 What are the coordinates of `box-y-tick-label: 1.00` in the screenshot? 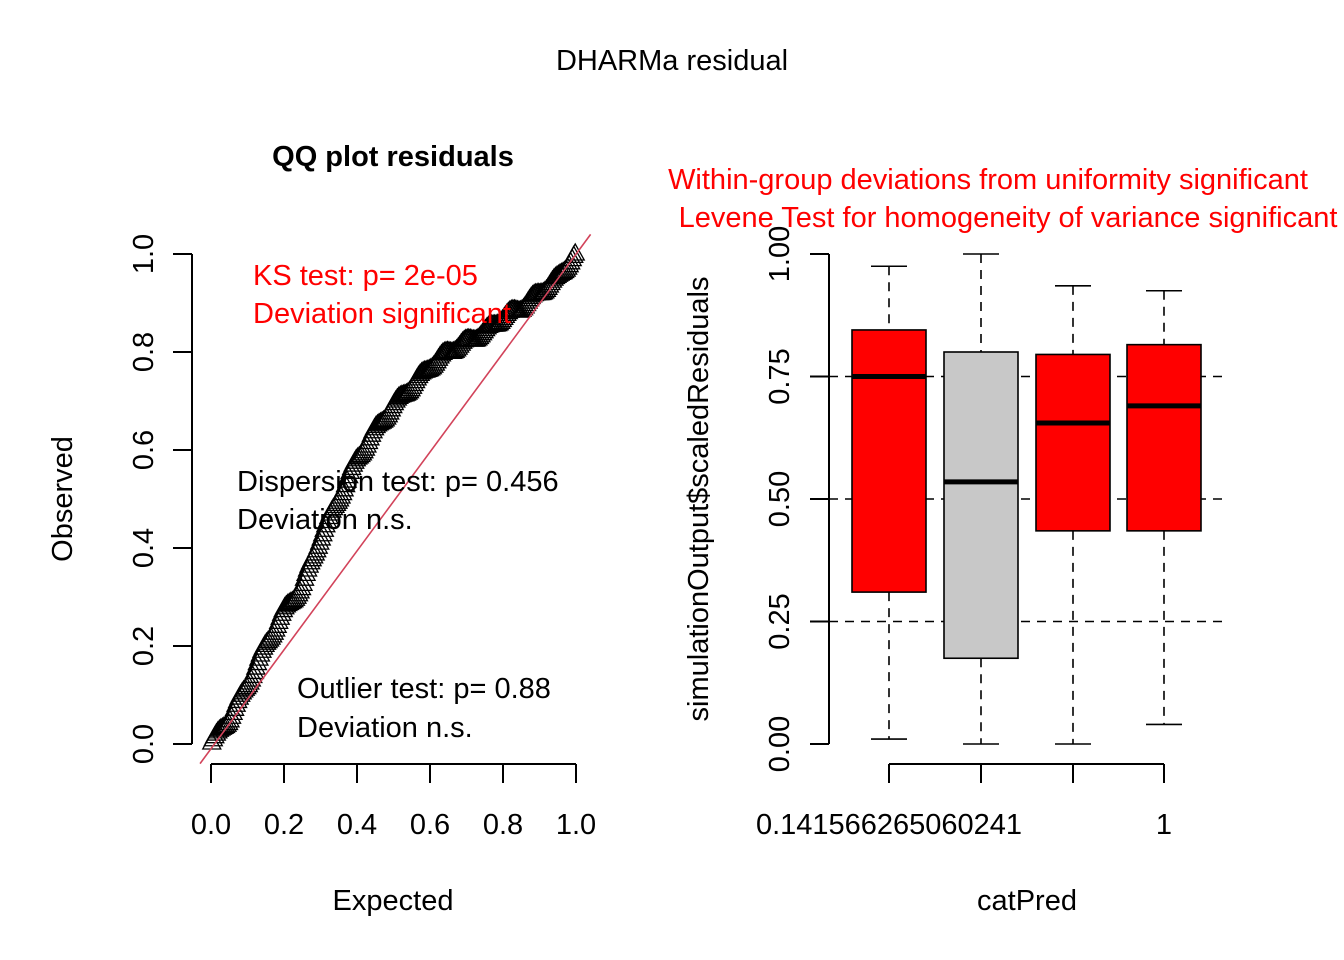 It's located at (780, 254).